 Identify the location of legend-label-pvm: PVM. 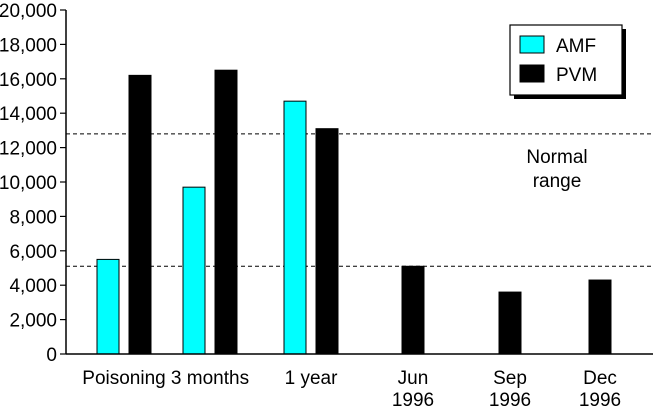
(576, 75).